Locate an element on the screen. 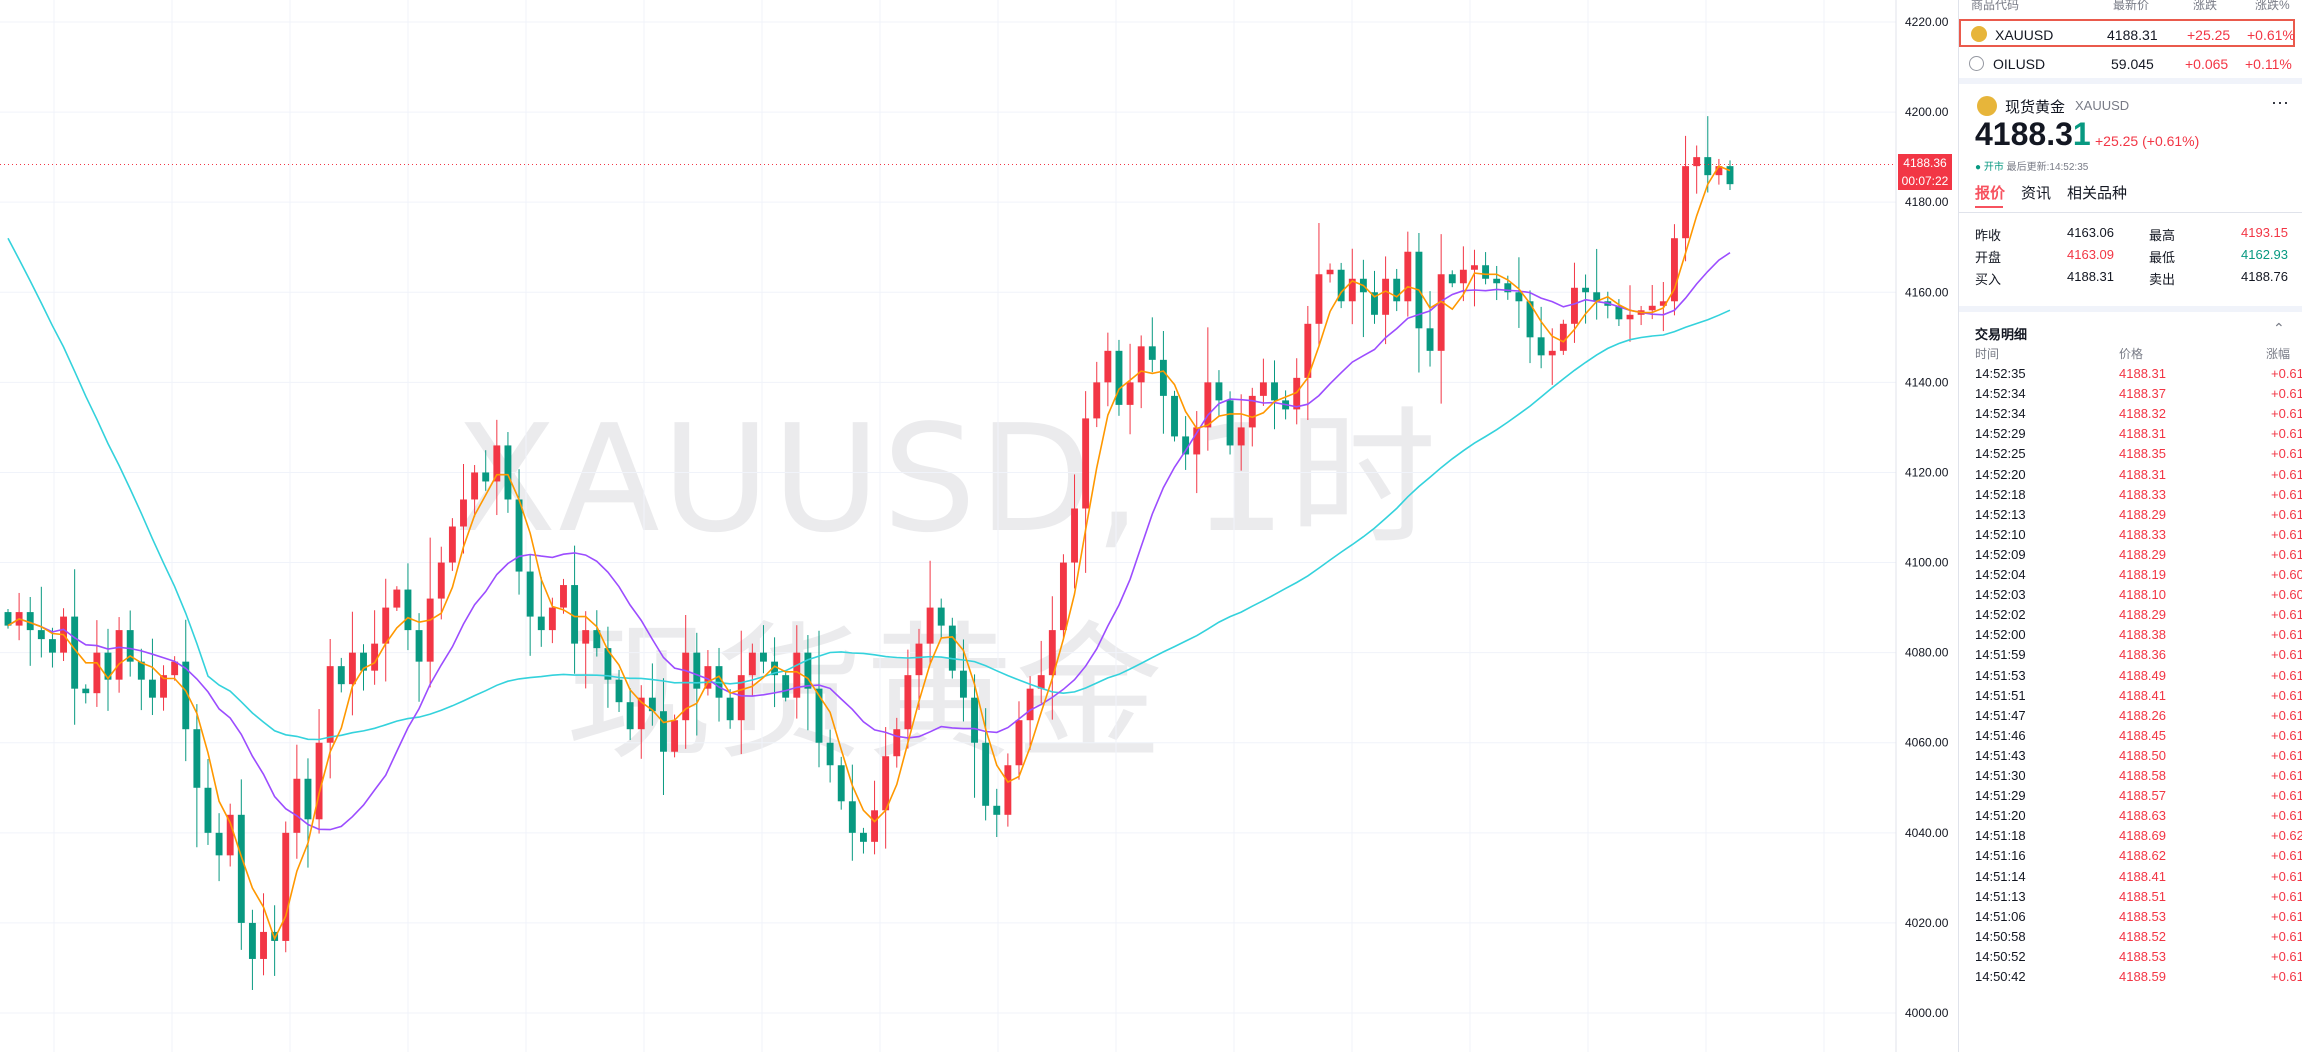 This screenshot has width=2302, height=1052. watchlist-row-oilusd: OILUSD 59.045 +0.065 +0.11% is located at coordinates (2127, 64).